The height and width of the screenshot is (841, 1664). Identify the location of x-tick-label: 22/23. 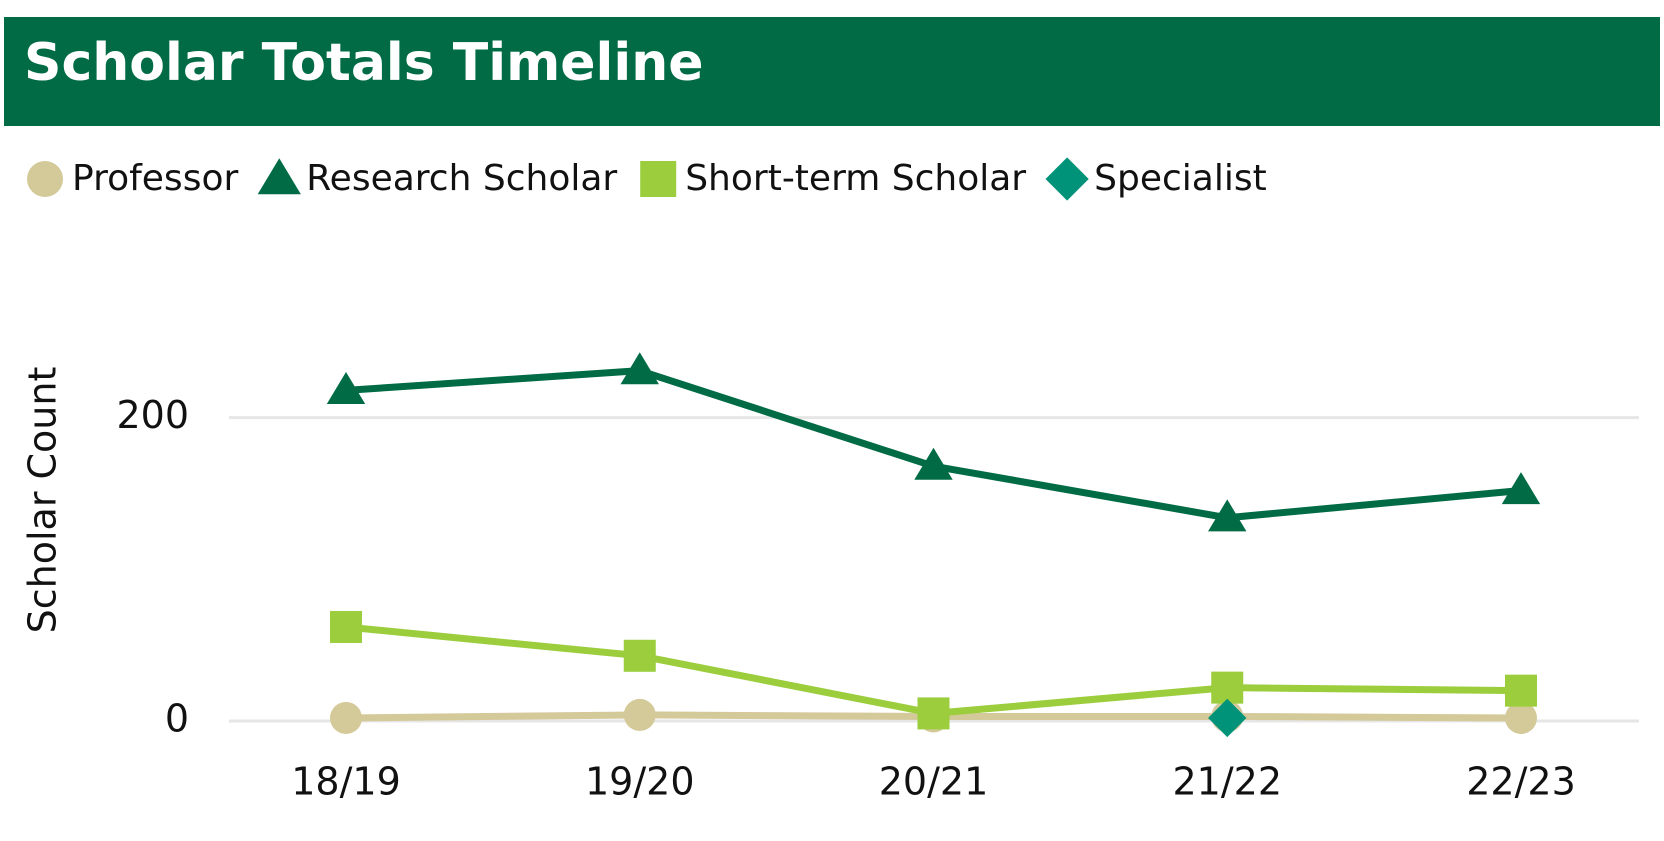
(1521, 782).